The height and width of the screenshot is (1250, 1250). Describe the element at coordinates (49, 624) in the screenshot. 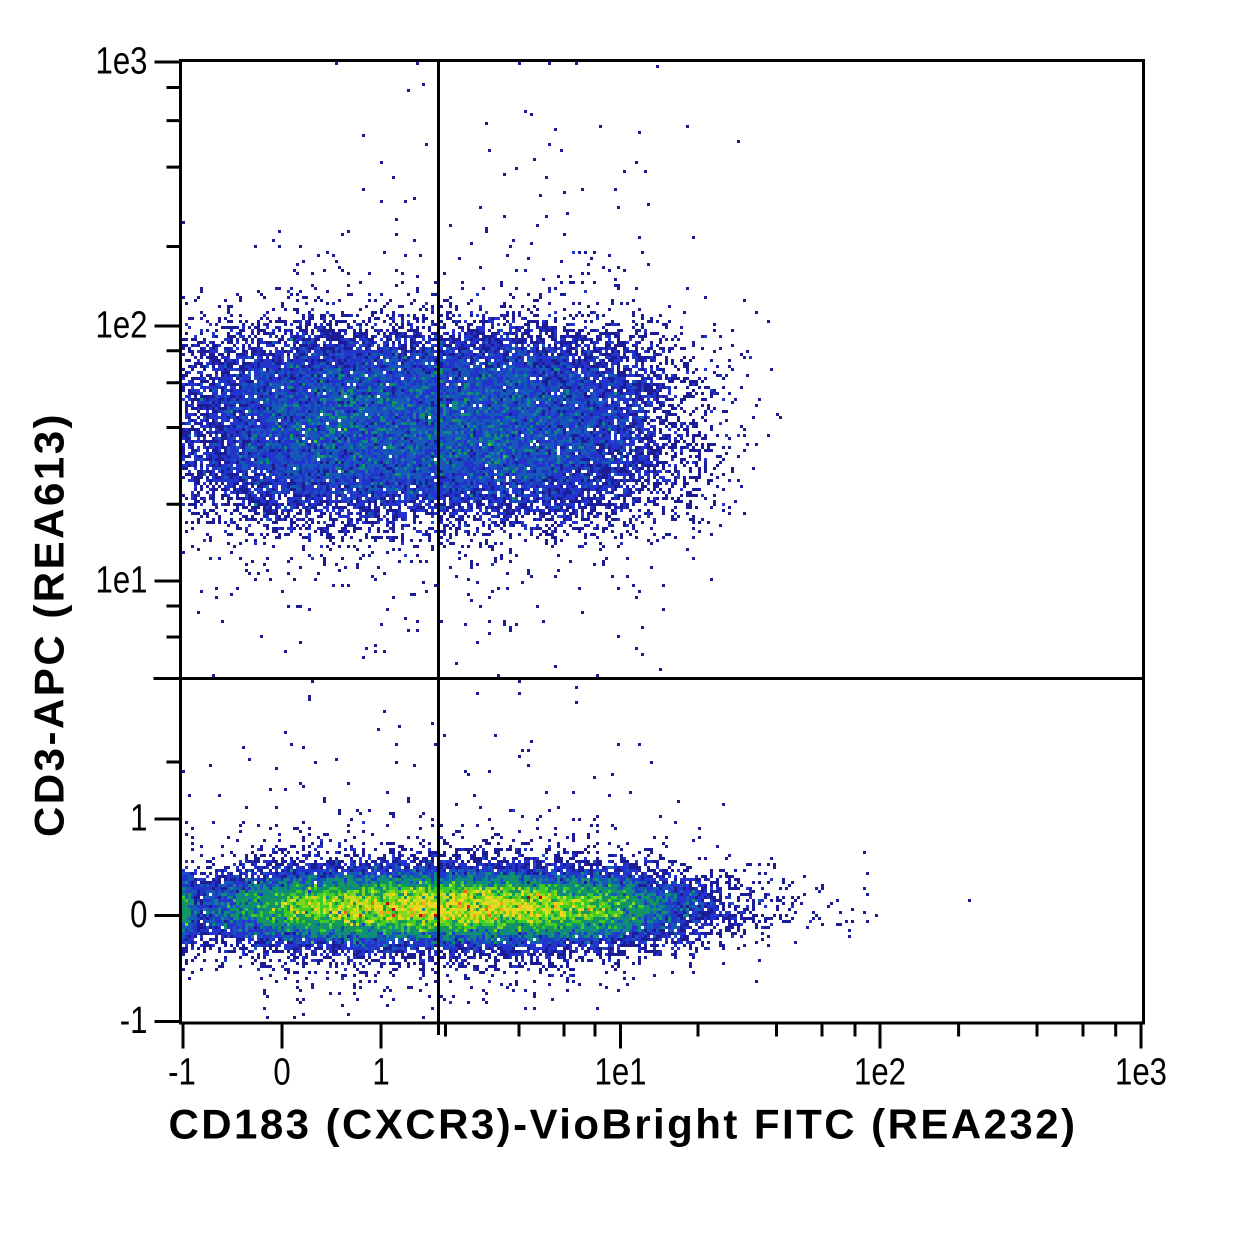

I see `svg-text: CD3-APC (REA613)` at that location.